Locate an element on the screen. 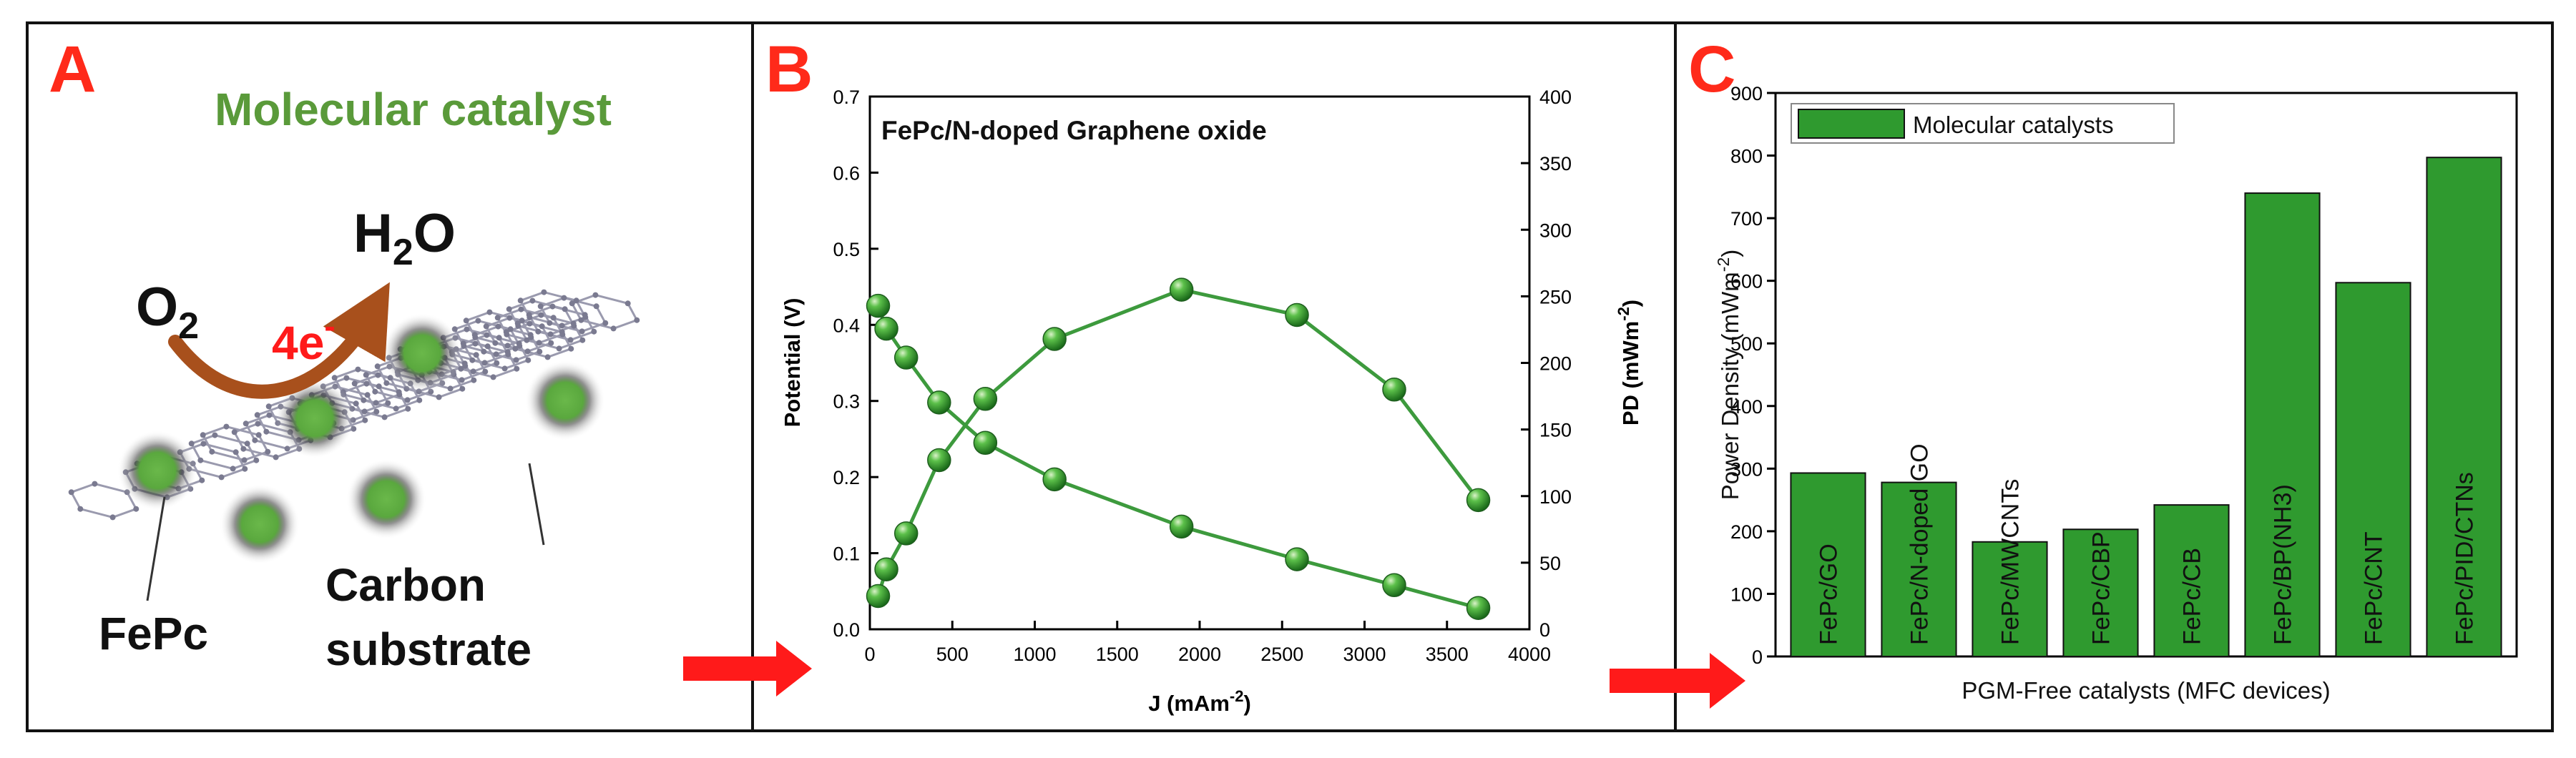  y-tick-label: 800 is located at coordinates (1746, 156).